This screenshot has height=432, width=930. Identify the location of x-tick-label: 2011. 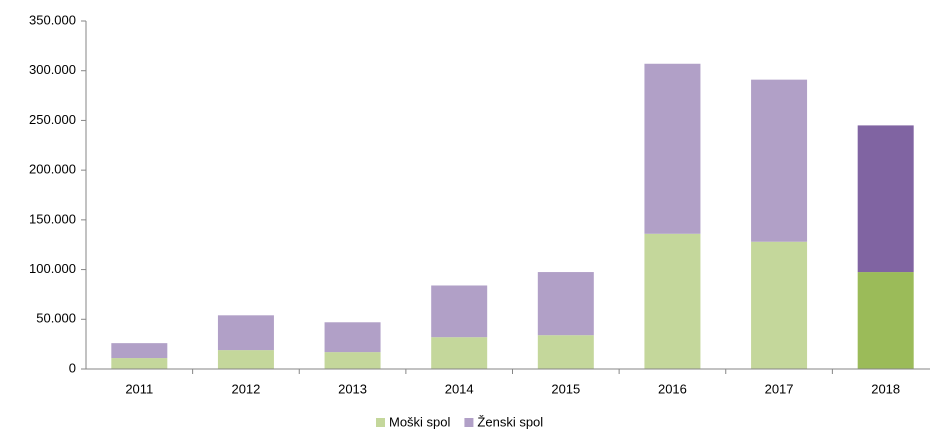
(139, 388).